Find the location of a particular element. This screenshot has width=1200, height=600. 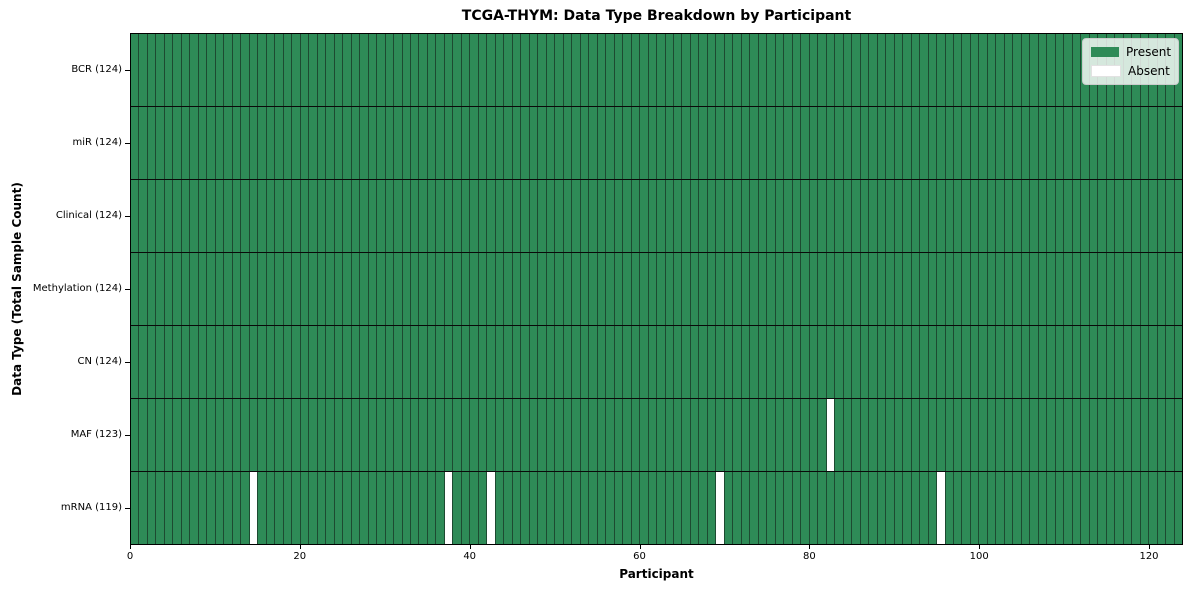

ytick-label-mir: miR (124) is located at coordinates (97, 142).